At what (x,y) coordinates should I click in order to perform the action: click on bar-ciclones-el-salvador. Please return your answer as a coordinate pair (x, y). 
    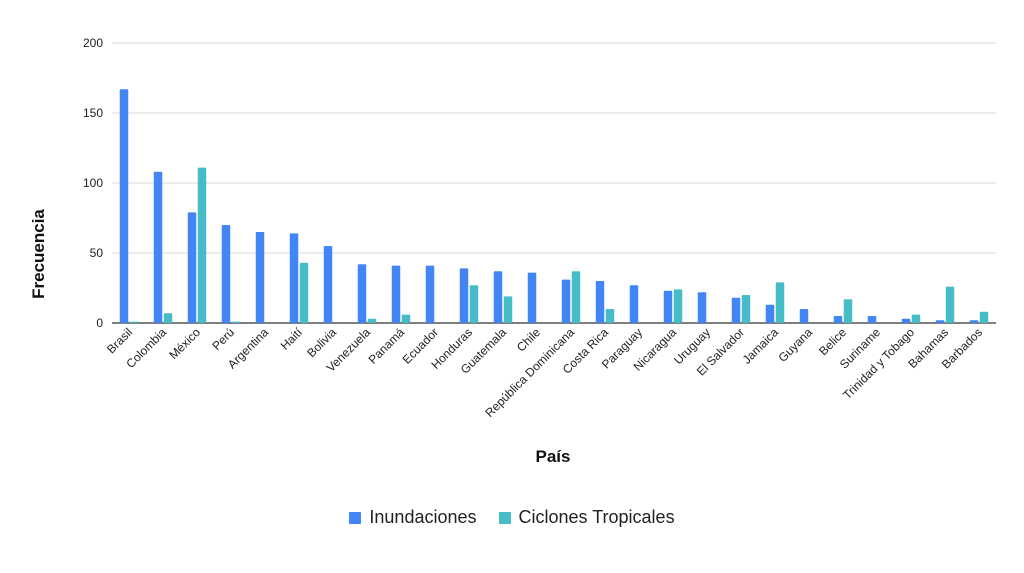
    Looking at the image, I should click on (746, 309).